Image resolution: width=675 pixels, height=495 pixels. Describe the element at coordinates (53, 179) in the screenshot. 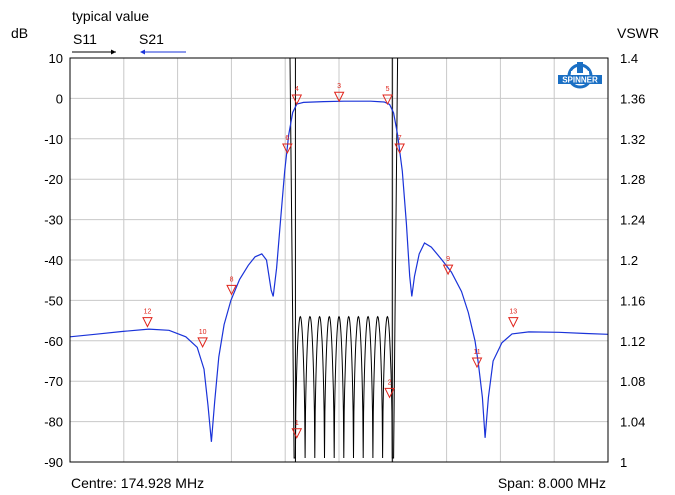

I see `left-tick-label: -20` at that location.